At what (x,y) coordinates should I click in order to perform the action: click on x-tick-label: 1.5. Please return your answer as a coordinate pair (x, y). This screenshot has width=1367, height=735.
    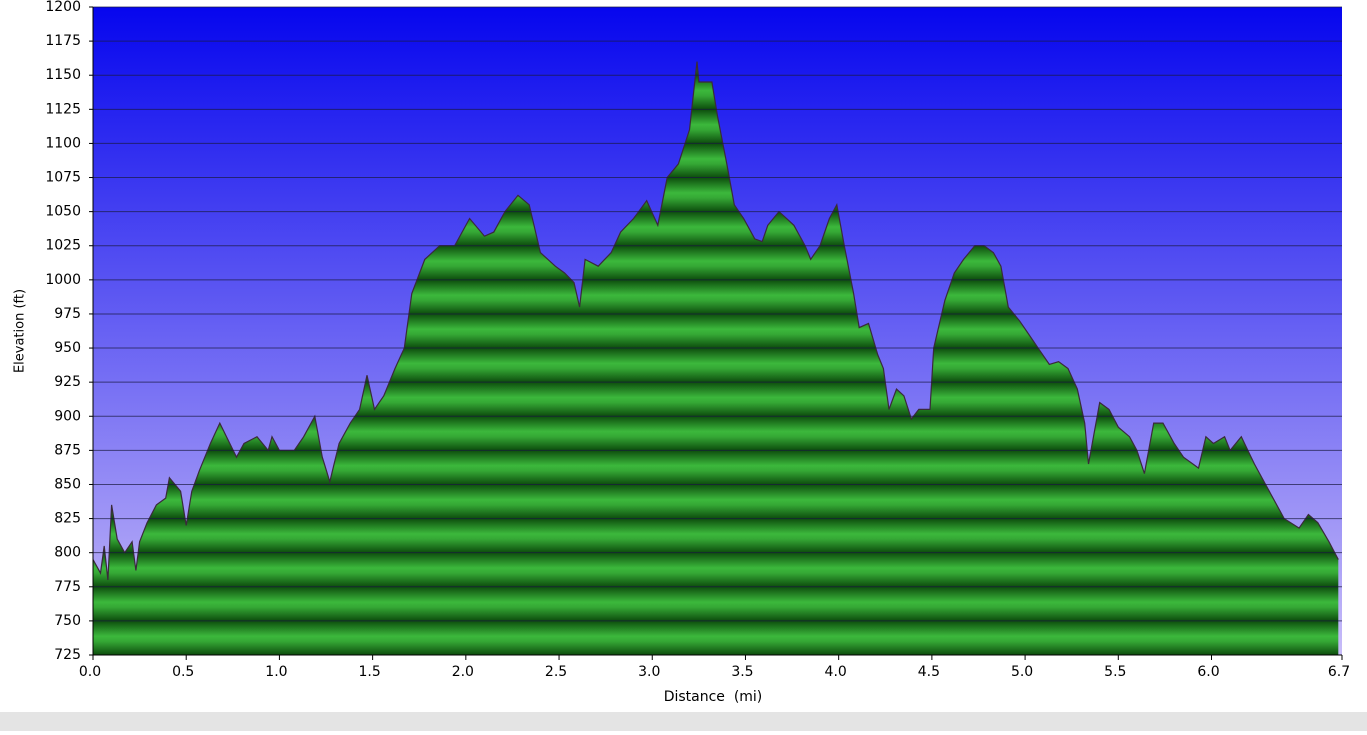
    Looking at the image, I should click on (369, 672).